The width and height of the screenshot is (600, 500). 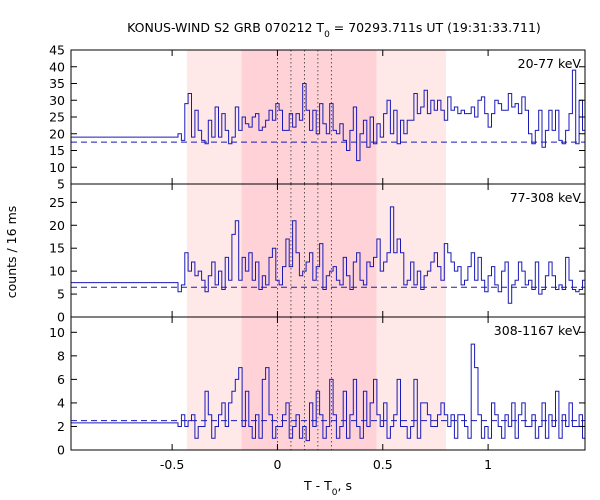 I want to click on x-tick-label: 0, so click(x=277, y=464).